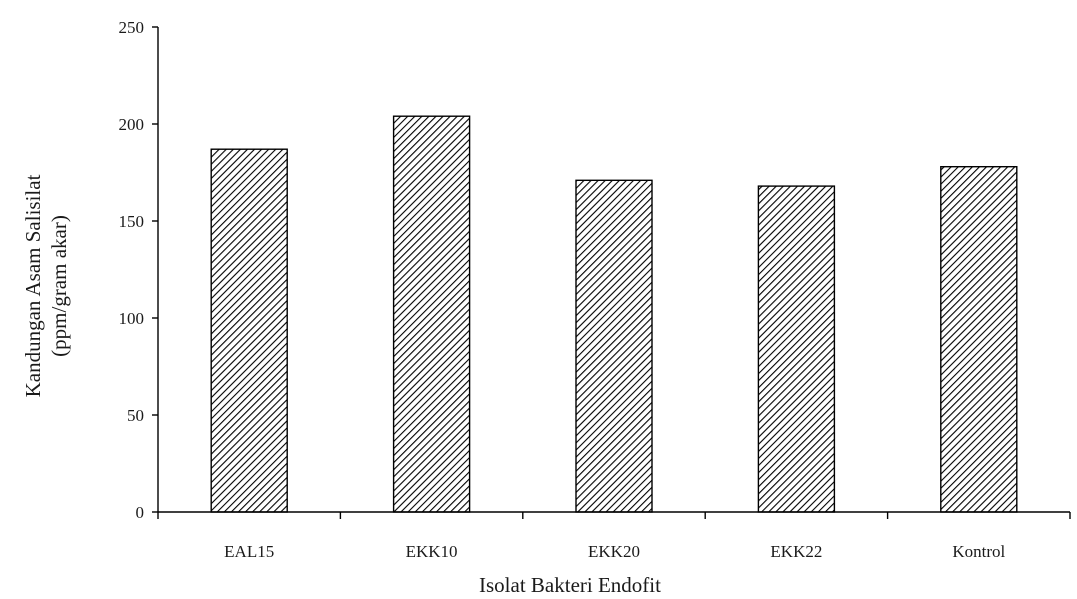 This screenshot has height=599, width=1077. Describe the element at coordinates (132, 221) in the screenshot. I see `y-tick-label: 150` at that location.